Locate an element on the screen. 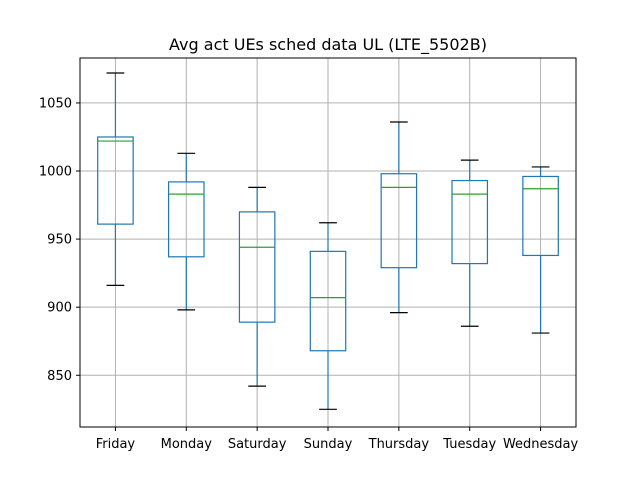 The width and height of the screenshot is (640, 480). x-tick-label: Wednesday is located at coordinates (541, 444).